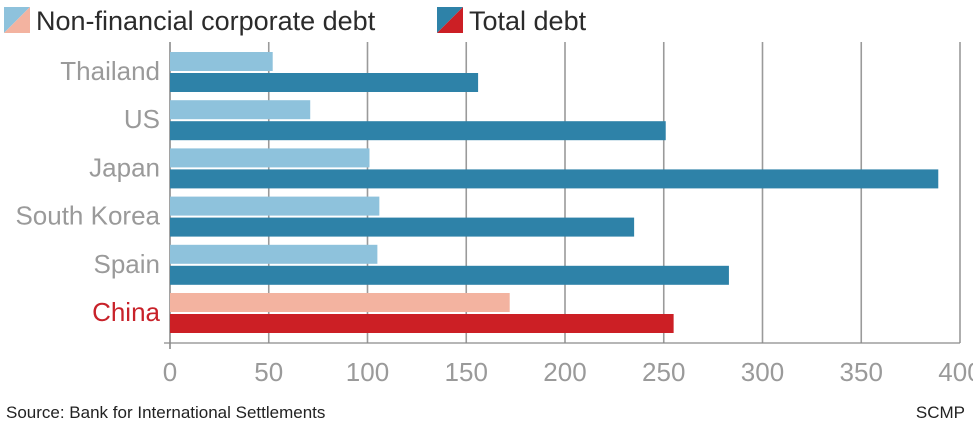  What do you see at coordinates (240, 110) in the screenshot?
I see `bar-non-financial-us` at bounding box center [240, 110].